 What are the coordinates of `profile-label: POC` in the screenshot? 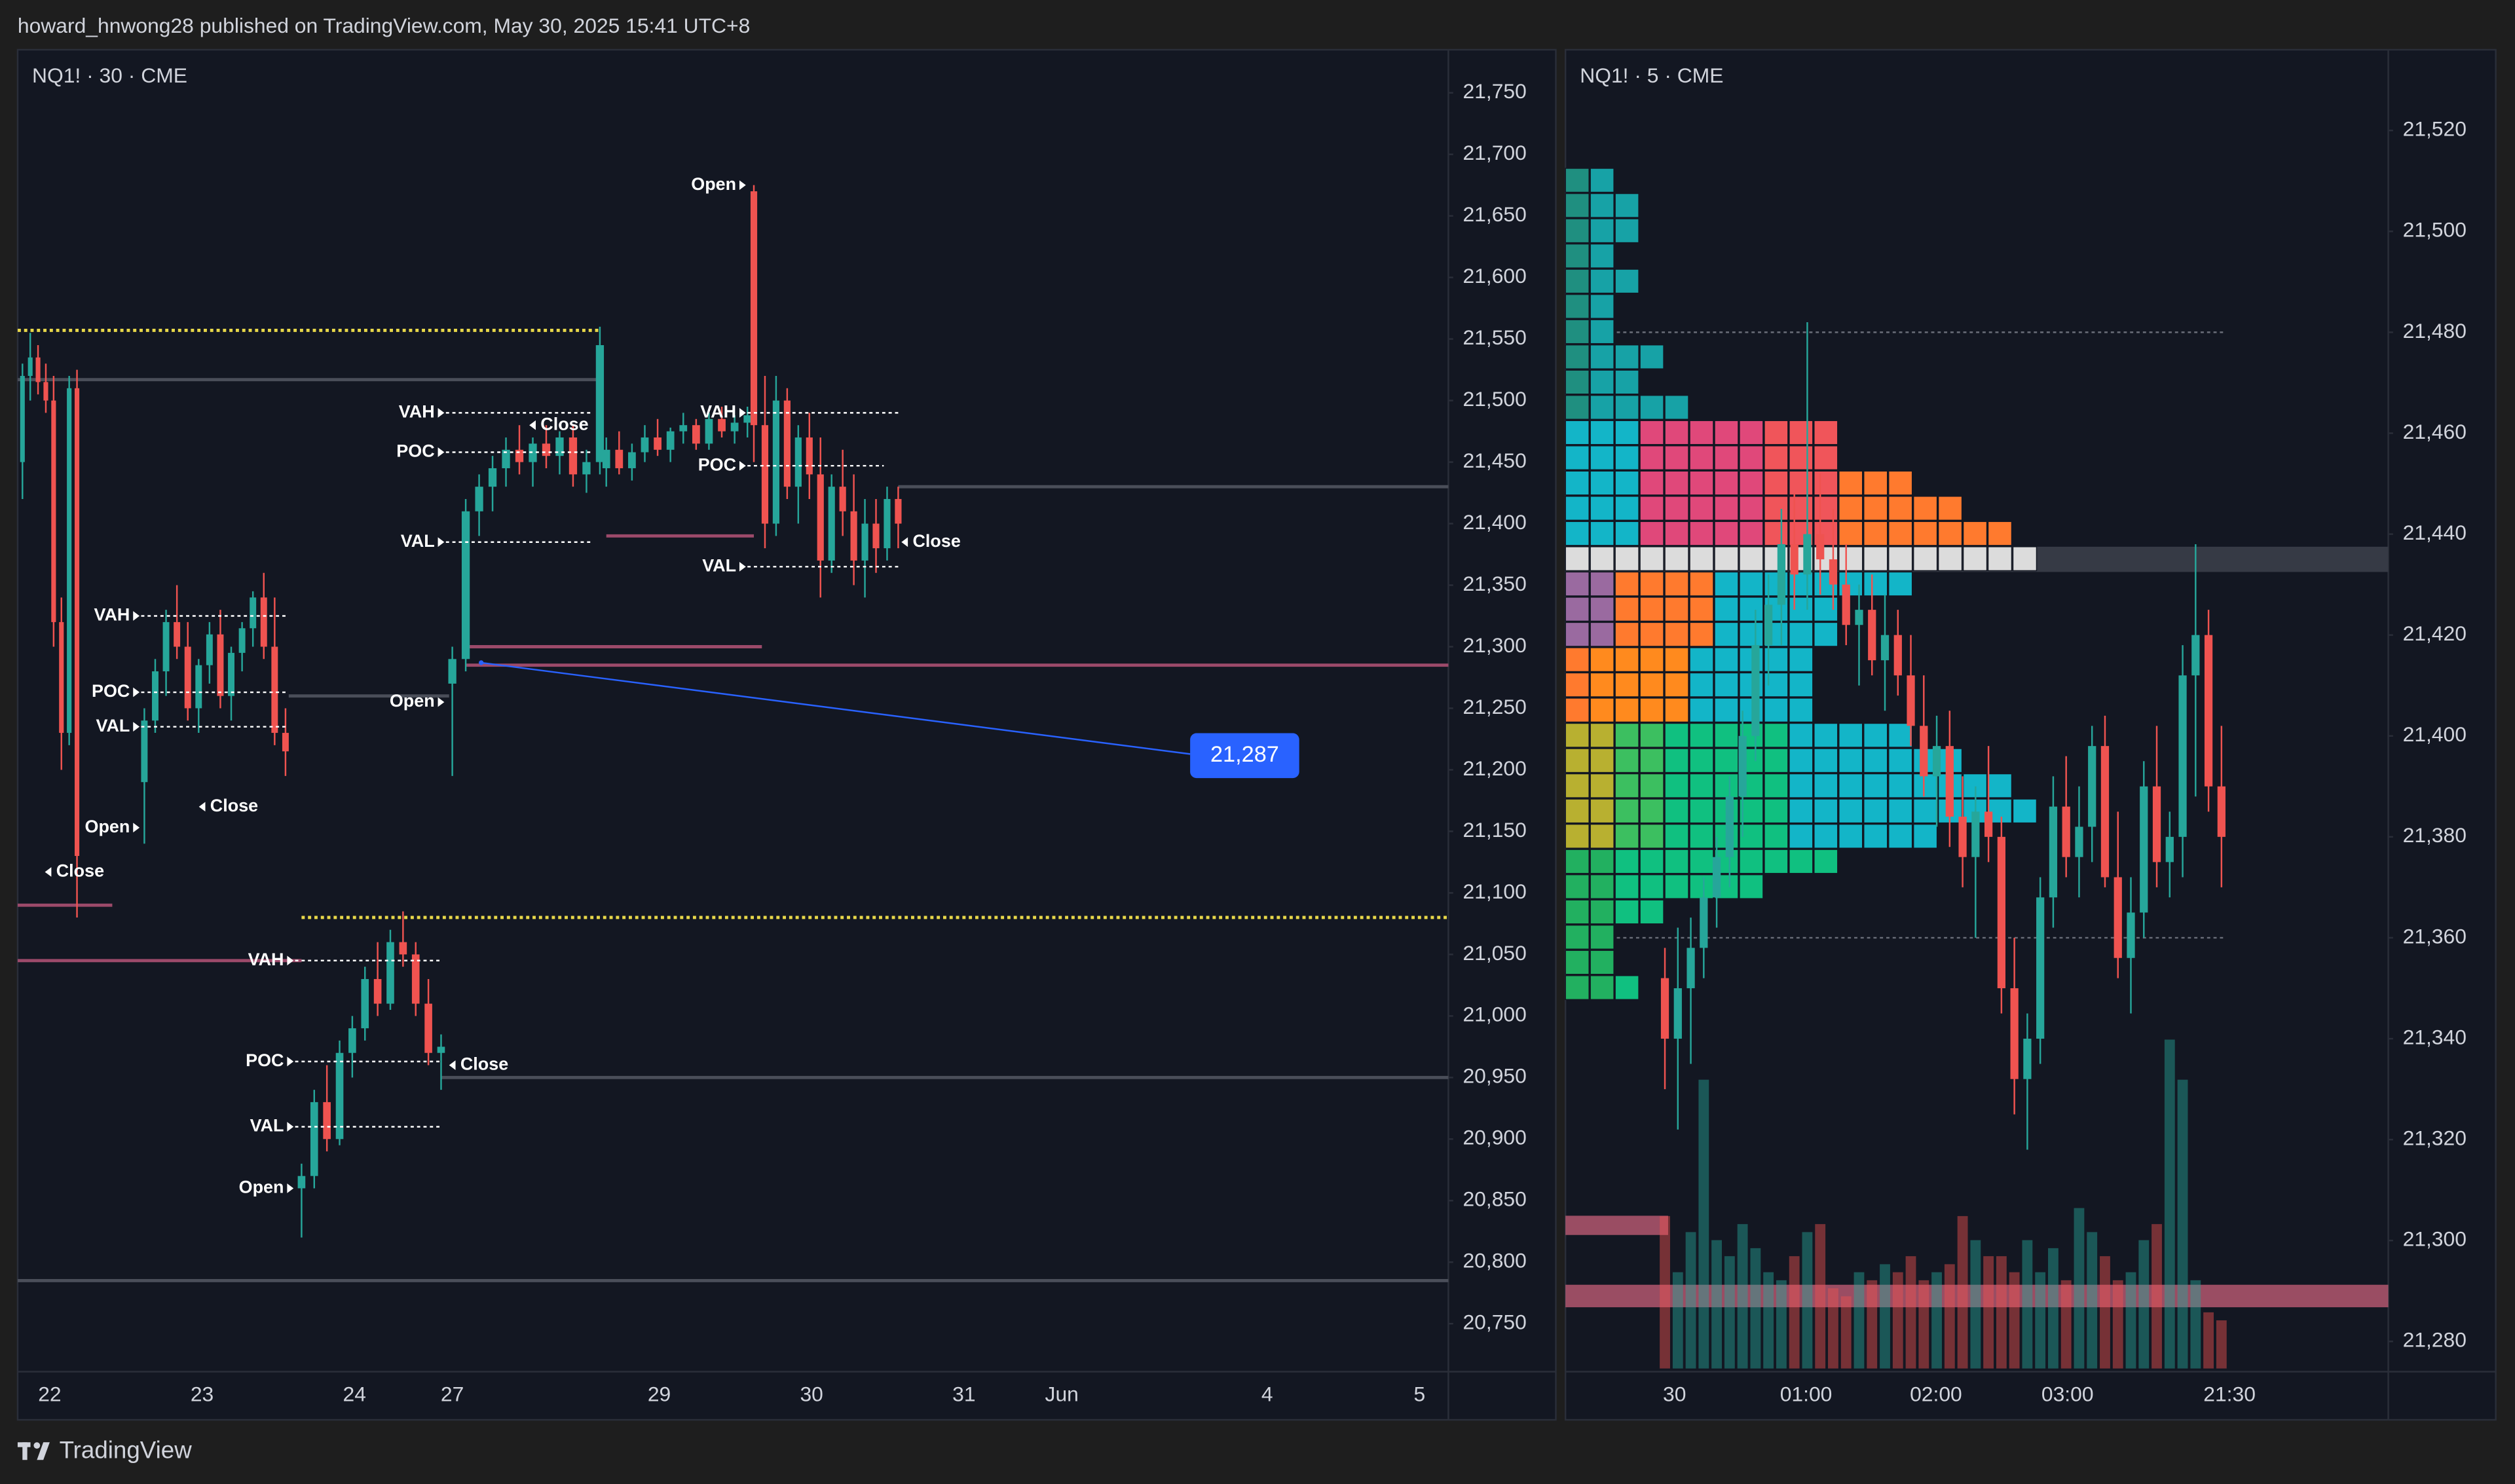 It's located at (265, 1060).